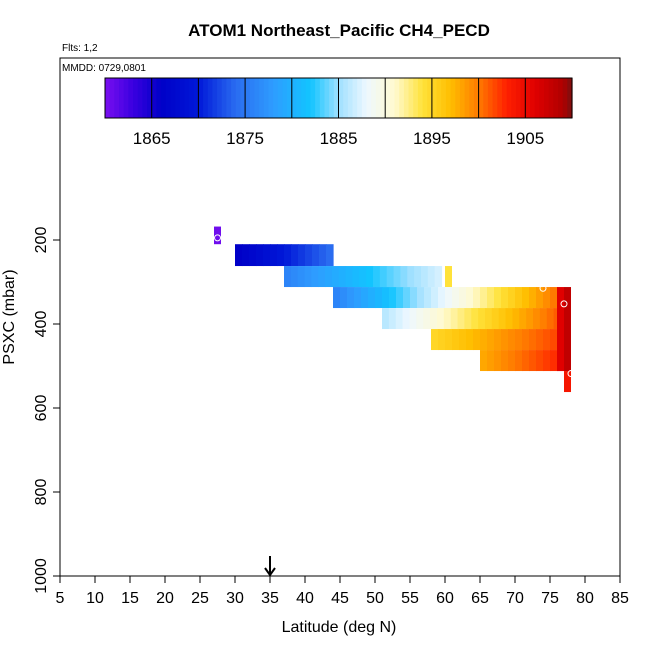 This screenshot has width=650, height=650. I want to click on x-tick-label: 30, so click(235, 598).